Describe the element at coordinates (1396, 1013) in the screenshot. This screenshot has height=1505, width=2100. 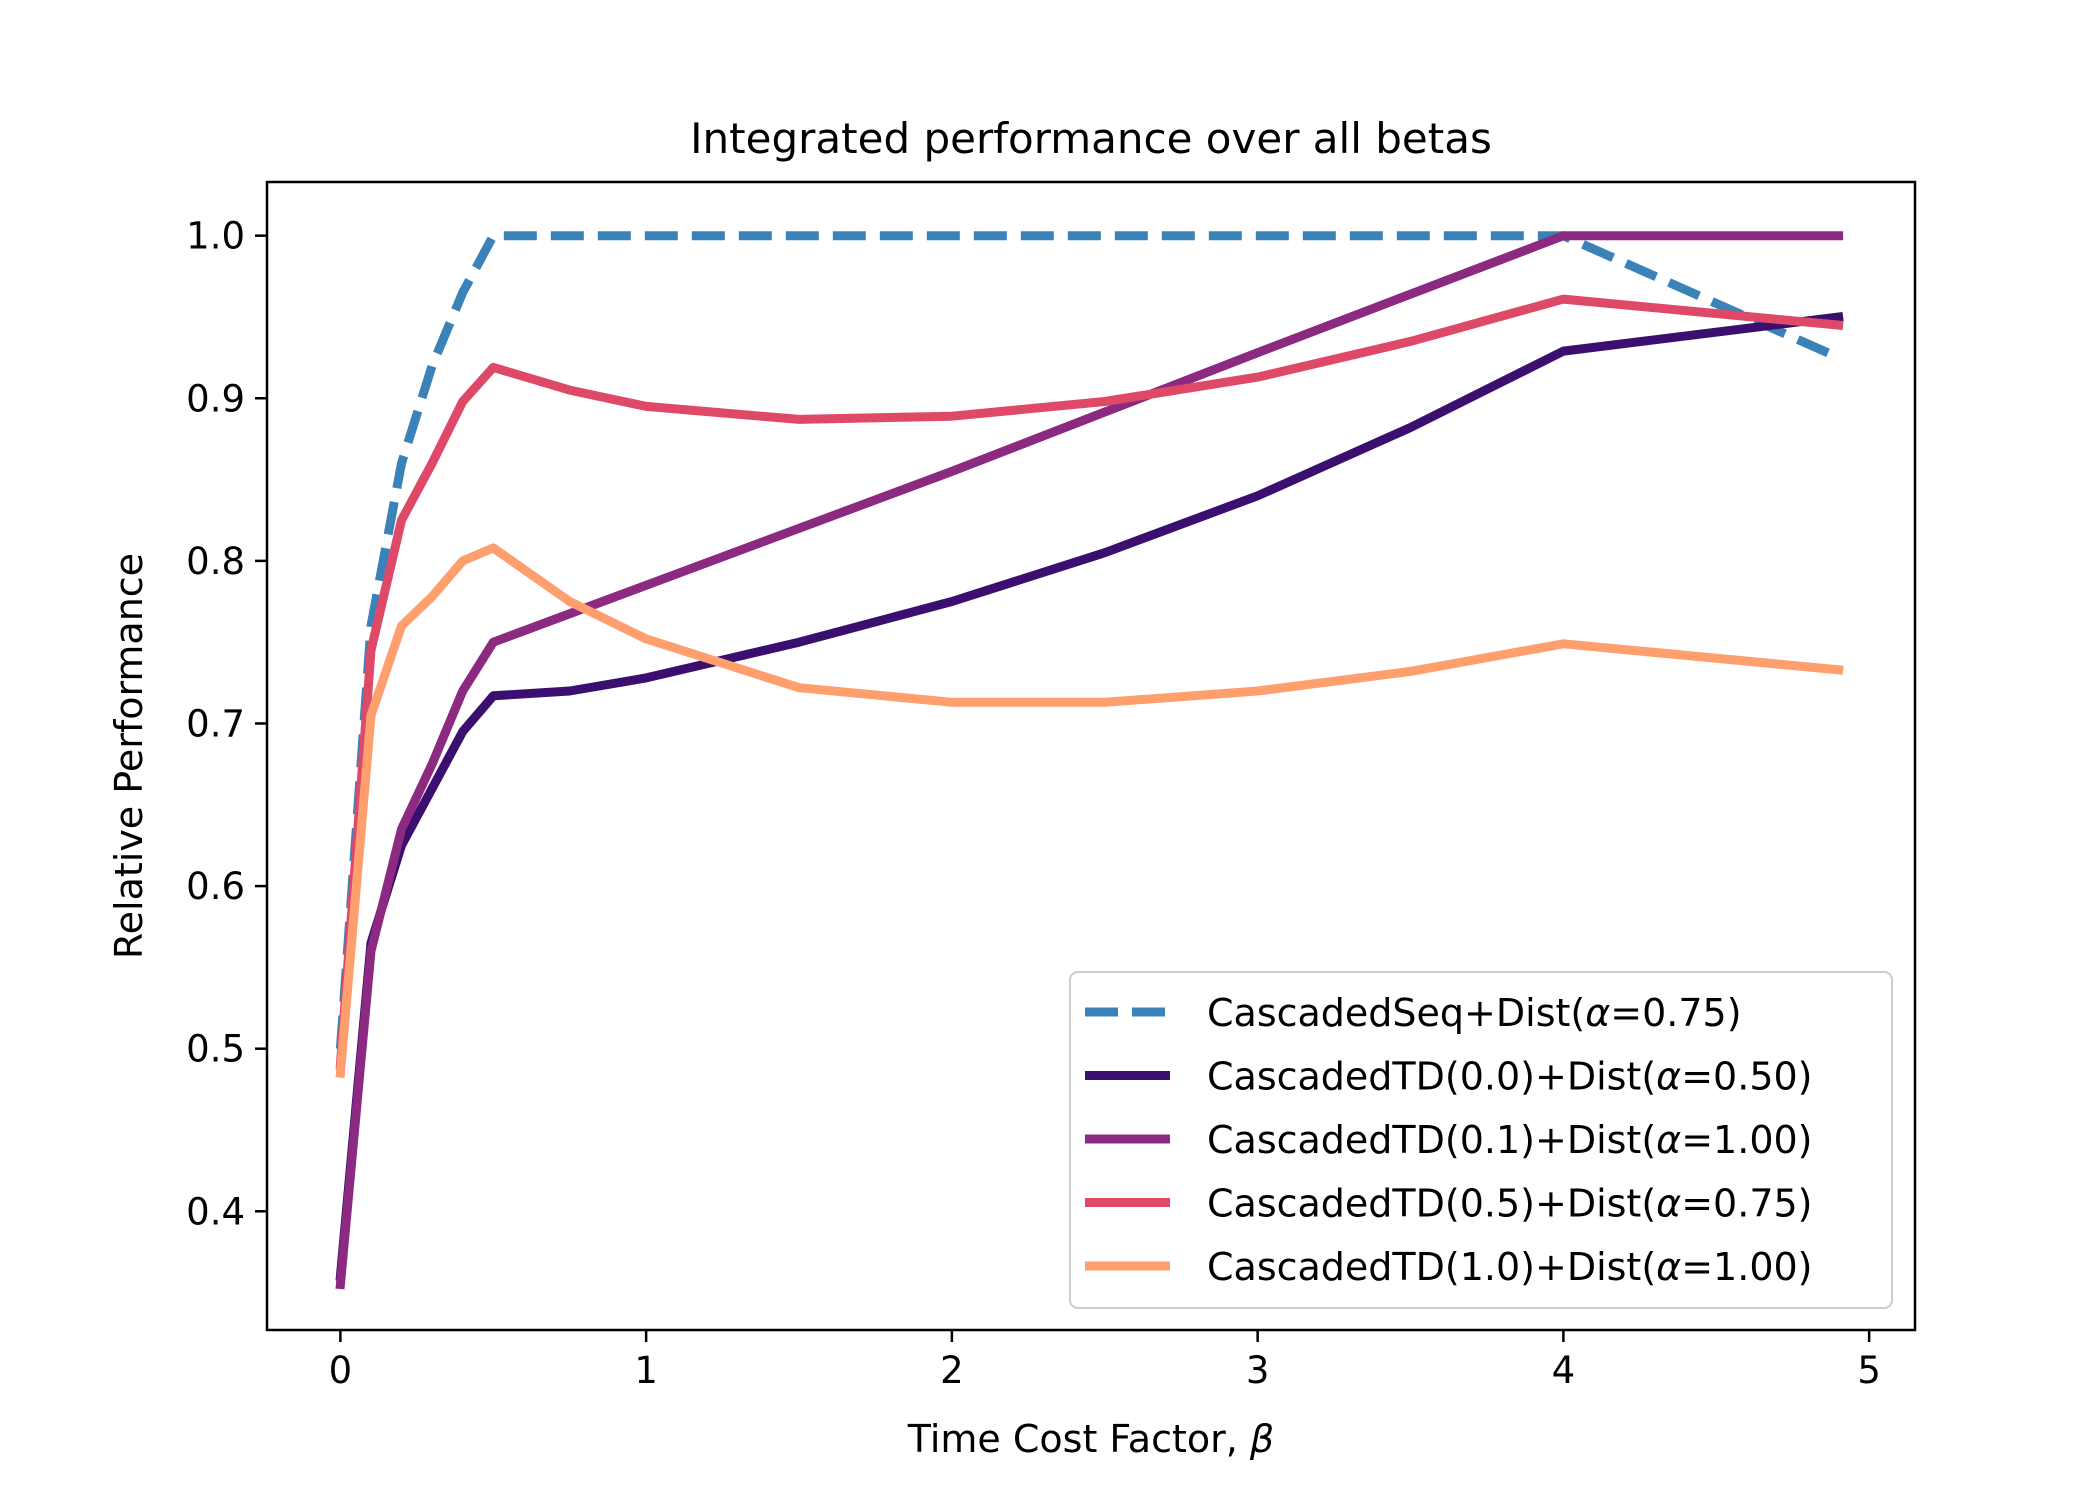
I see `legend-label-part: CascadedSeq+Dist(` at that location.